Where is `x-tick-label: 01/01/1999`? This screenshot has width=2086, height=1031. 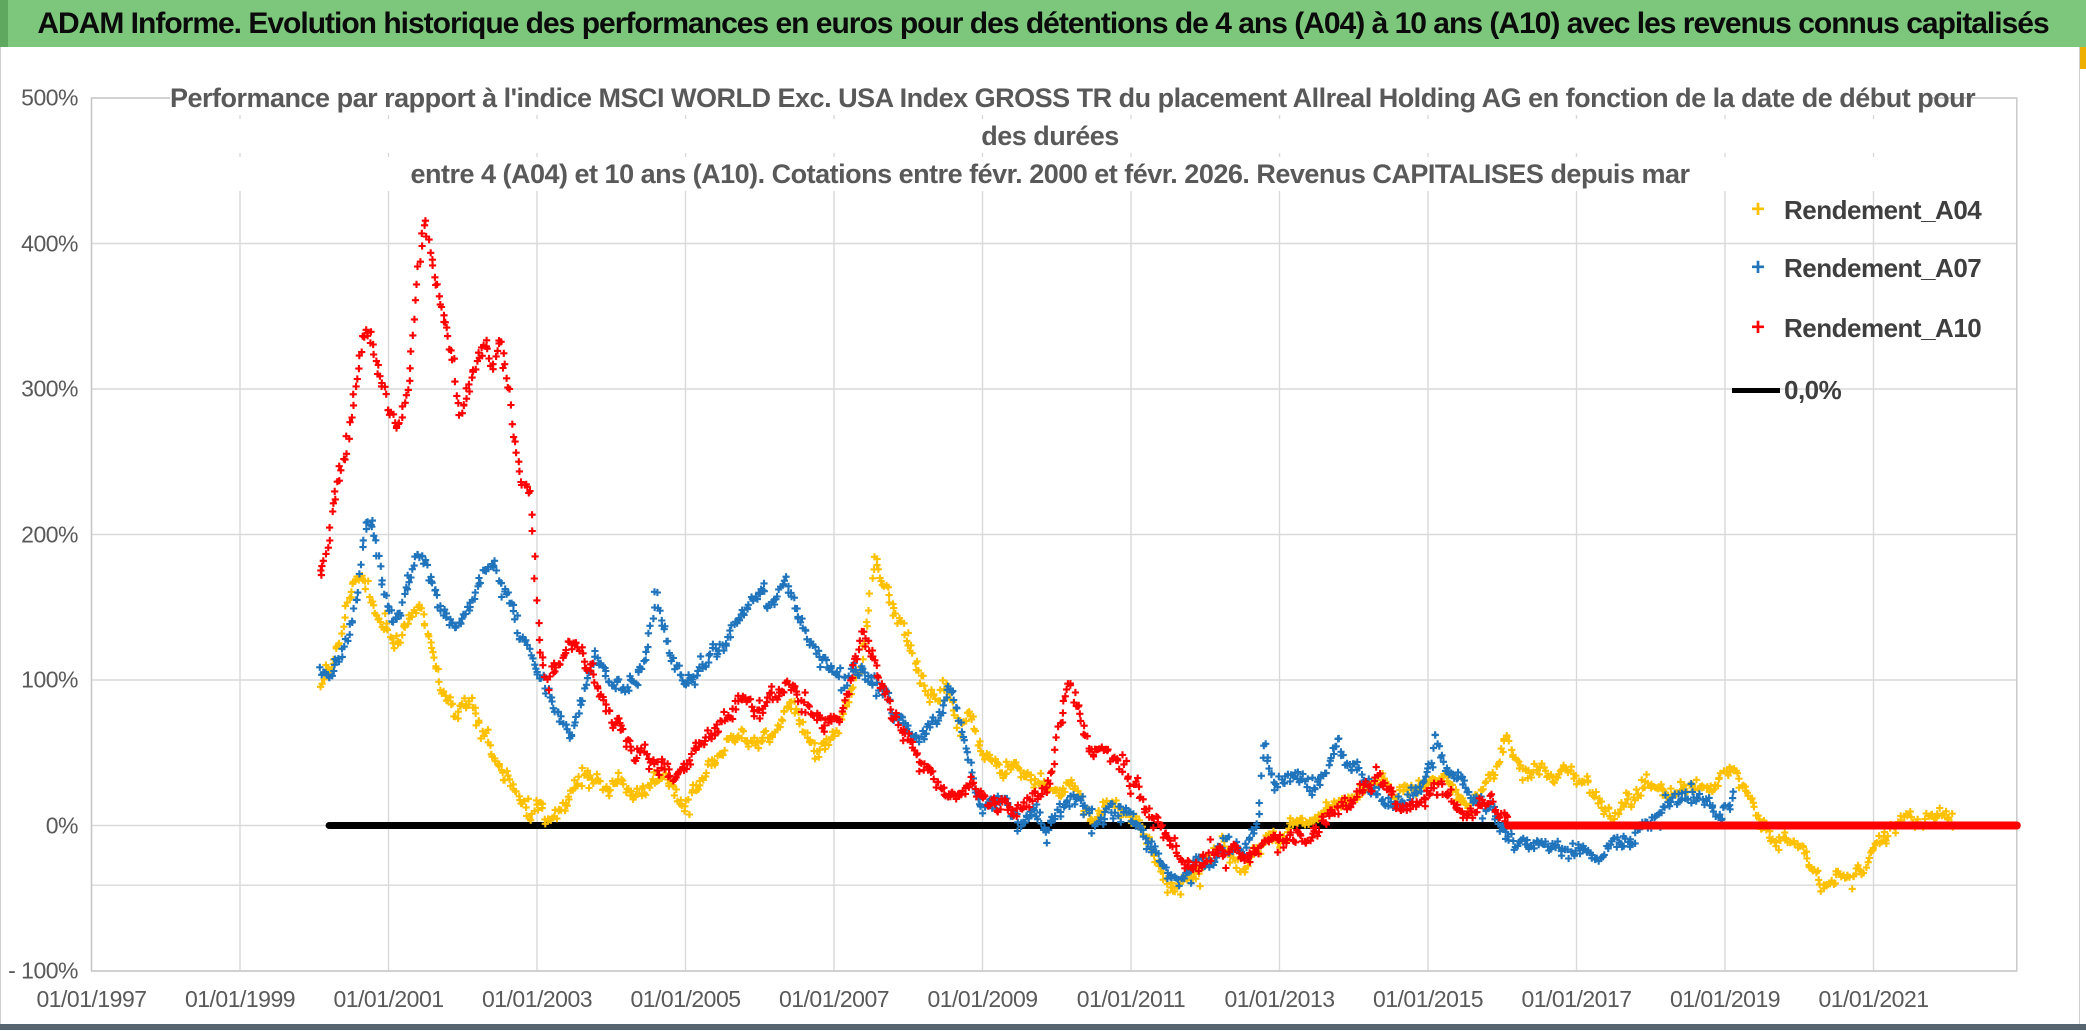 x-tick-label: 01/01/1999 is located at coordinates (240, 999).